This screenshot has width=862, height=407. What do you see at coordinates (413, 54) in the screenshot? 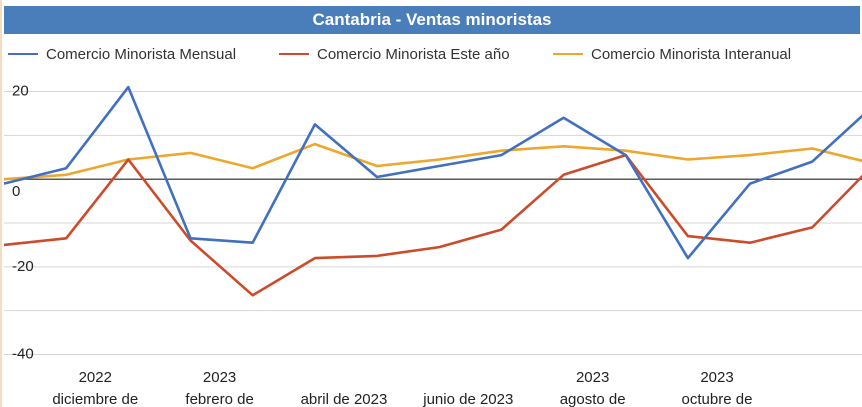
I see `legend-label-este-ano: Comercio Minorista Este año` at bounding box center [413, 54].